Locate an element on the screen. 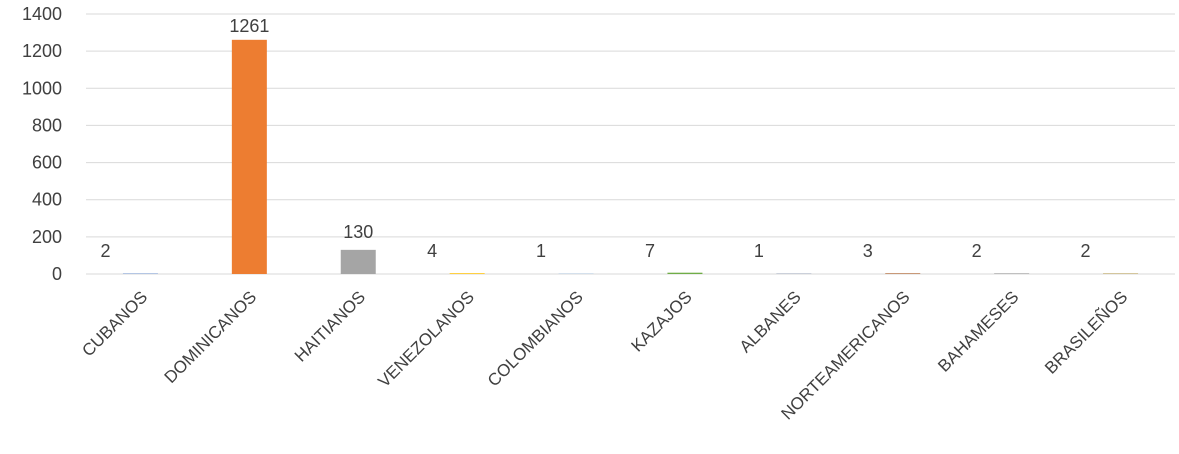  x-category-label-haitianos: HAITIANOS is located at coordinates (330, 326).